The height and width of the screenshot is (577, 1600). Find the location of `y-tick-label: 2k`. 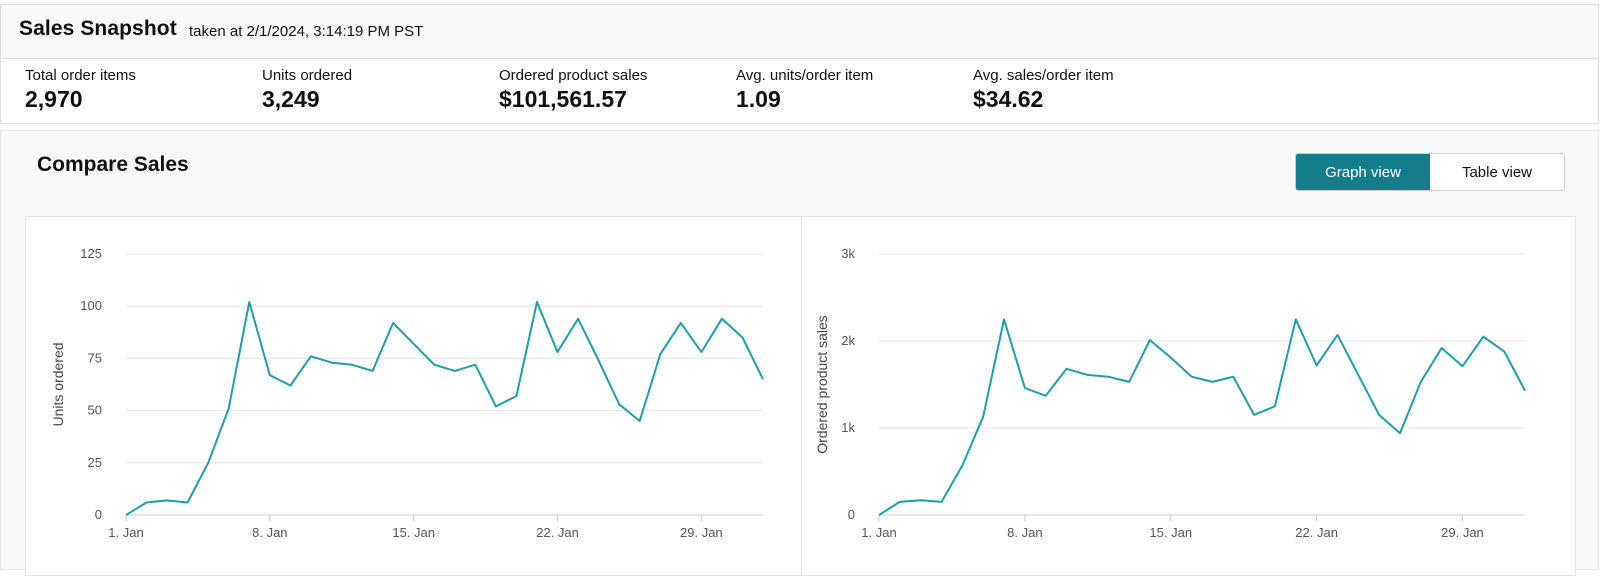

y-tick-label: 2k is located at coordinates (848, 340).